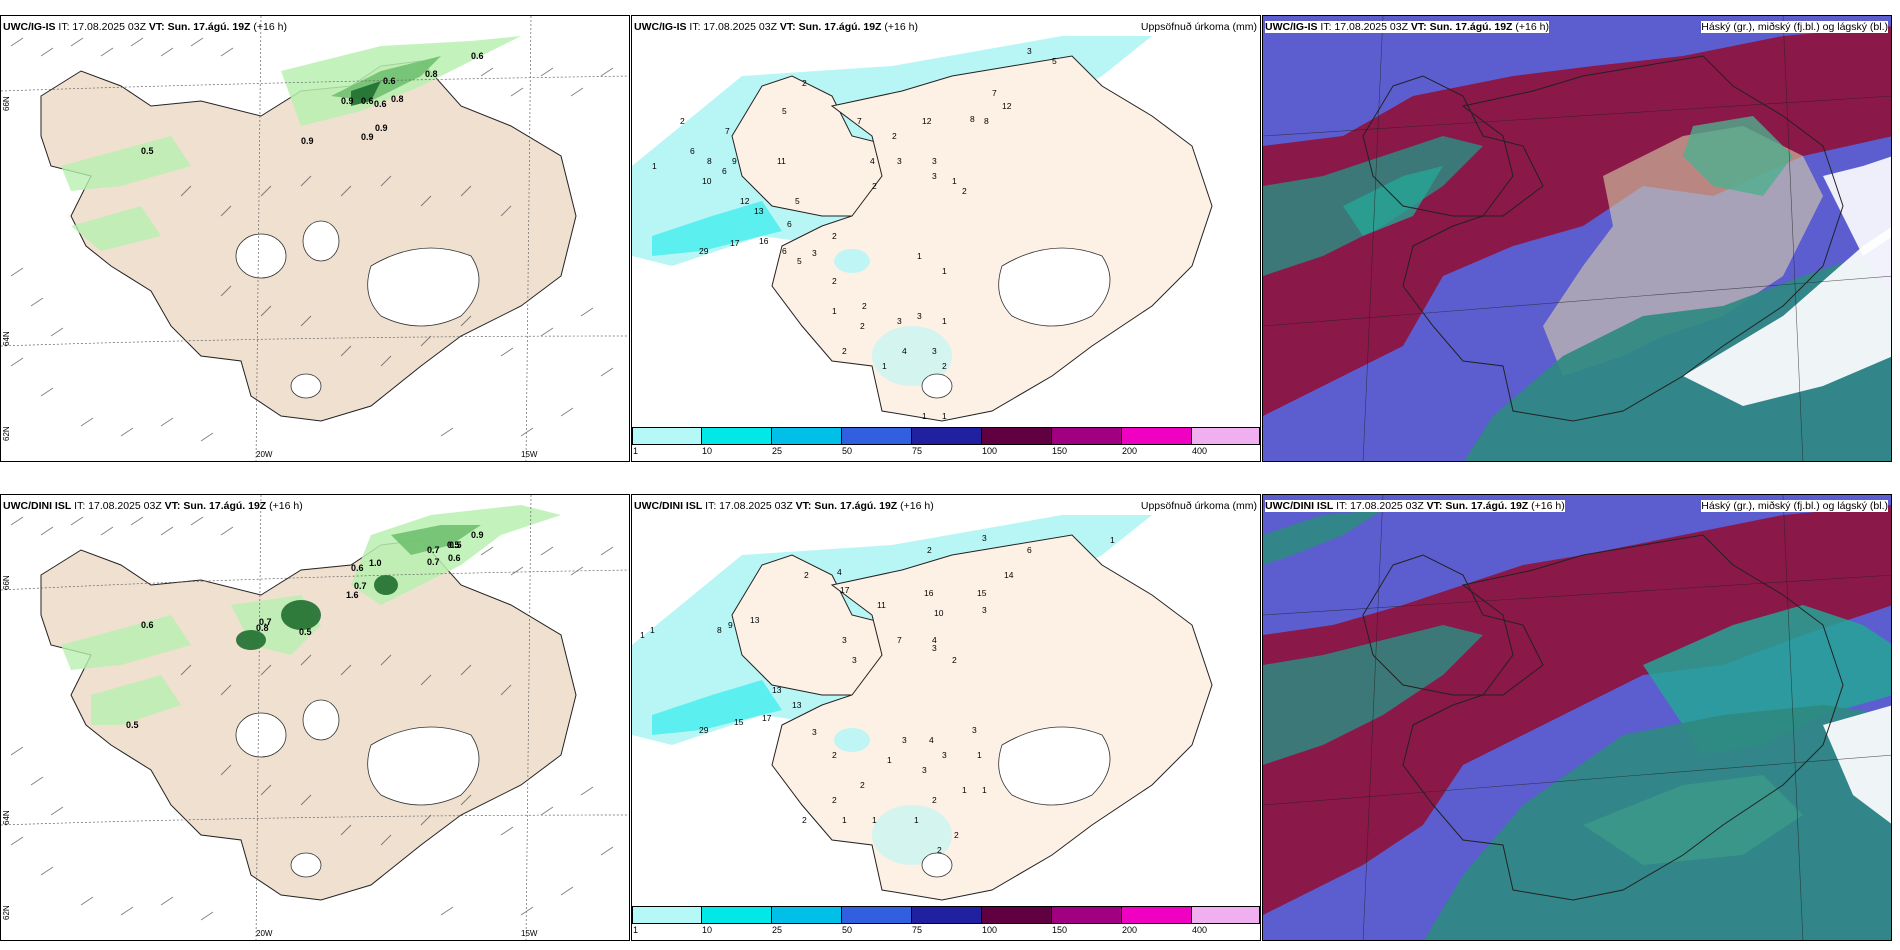 Image resolution: width=1900 pixels, height=950 pixels. Describe the element at coordinates (777, 451) in the screenshot. I see `colorbar-label: 25` at that location.